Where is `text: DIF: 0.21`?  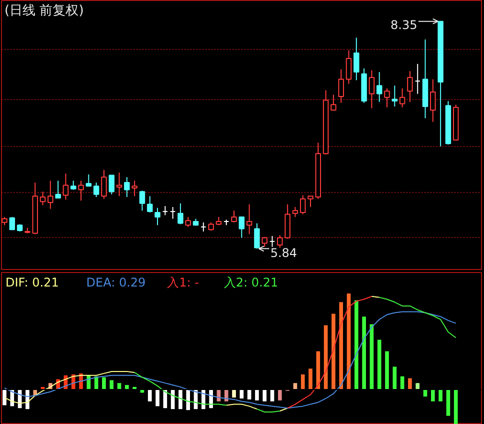
text: DIF: 0.21 is located at coordinates (32, 283).